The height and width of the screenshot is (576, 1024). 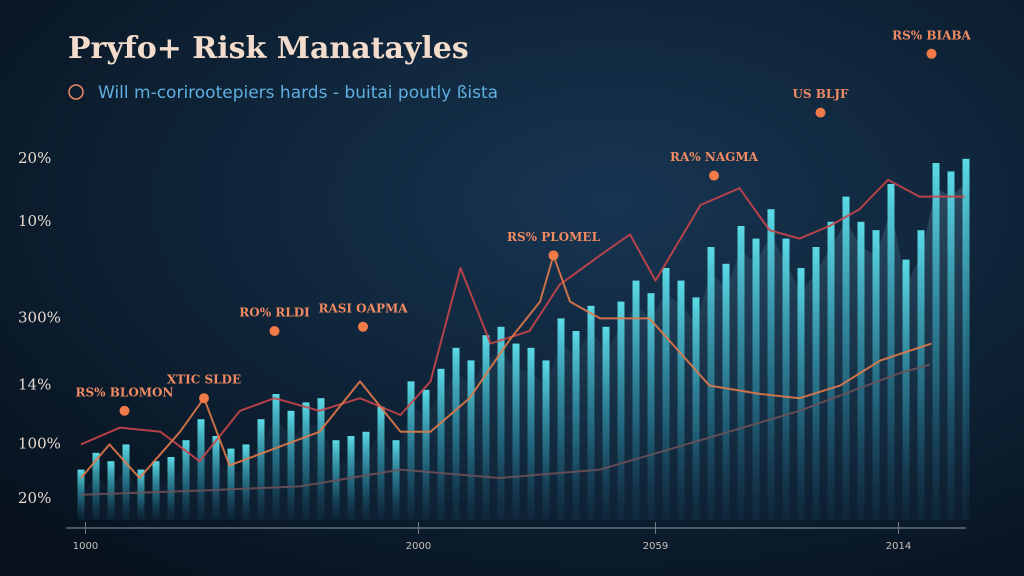 I want to click on annotation-label: US BLJF, so click(x=820, y=94).